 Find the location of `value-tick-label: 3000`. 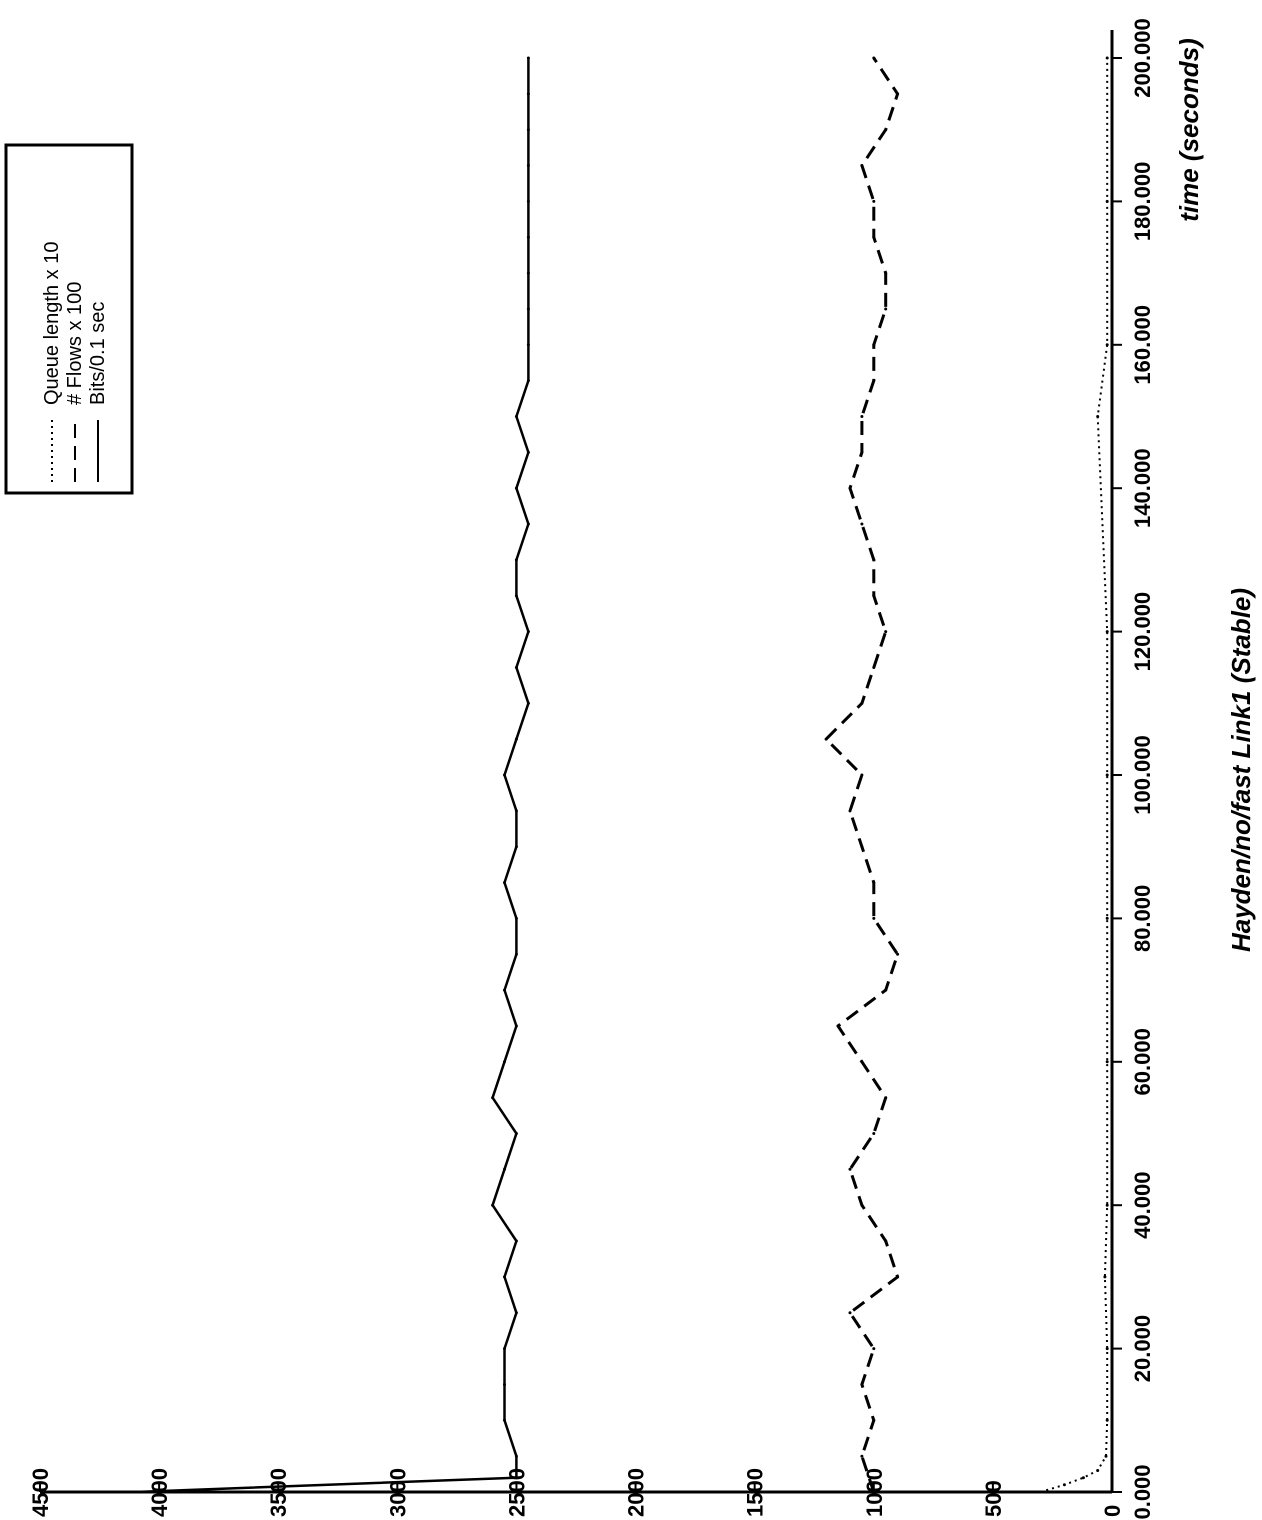

value-tick-label: 3000 is located at coordinates (397, 1492).